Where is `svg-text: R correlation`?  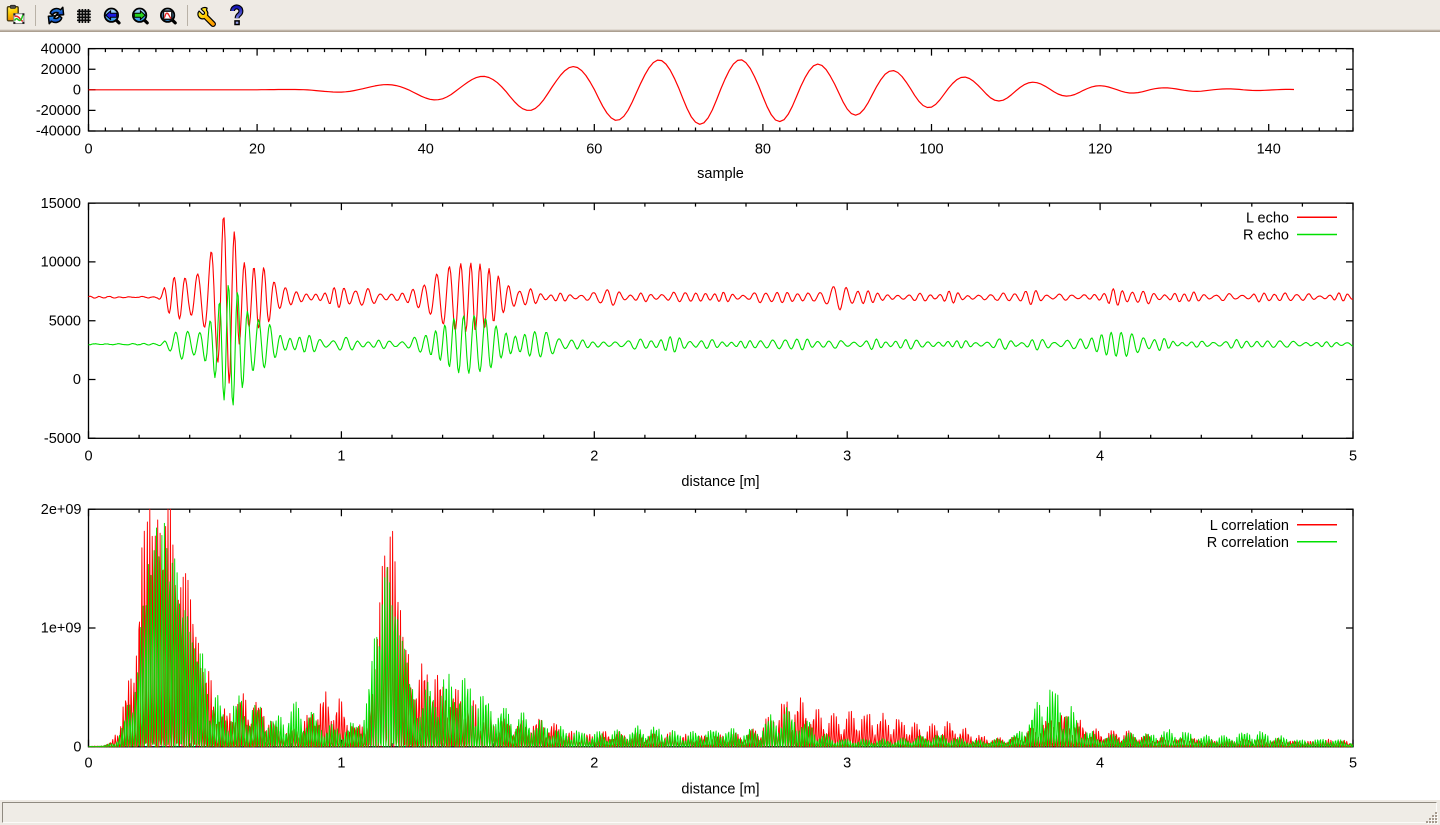 svg-text: R correlation is located at coordinates (1248, 543).